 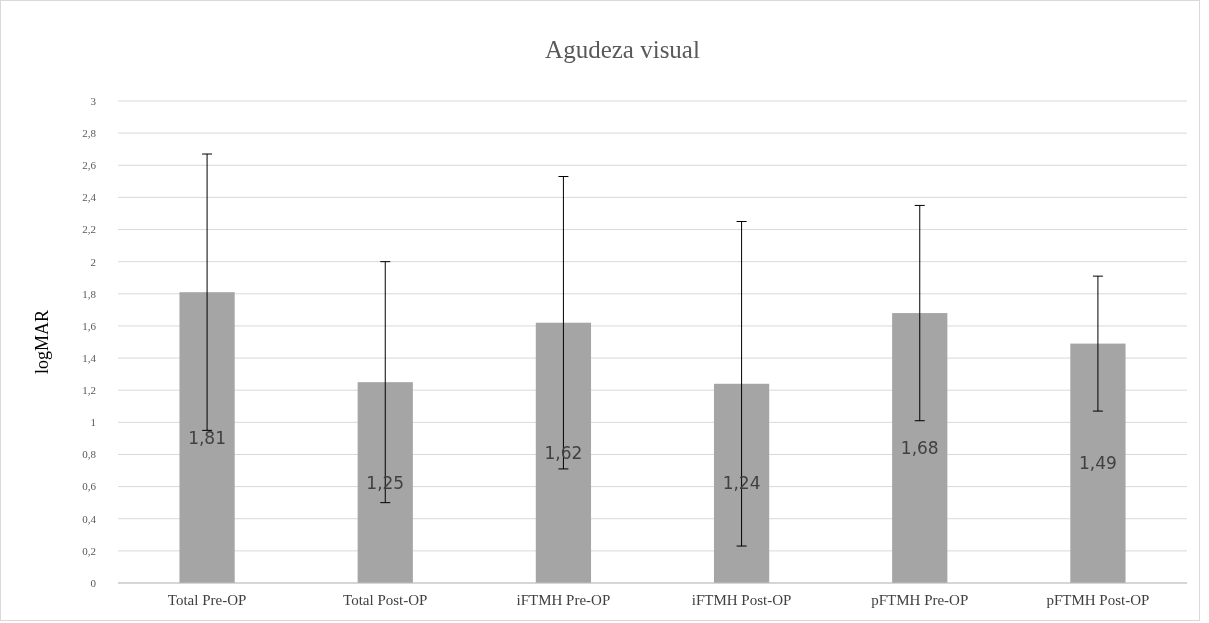 I want to click on data-label: 1,49, so click(x=1097, y=463).